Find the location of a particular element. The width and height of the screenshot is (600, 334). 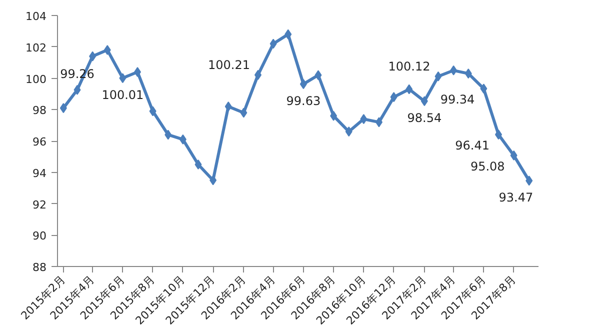

annotation: 96.41 is located at coordinates (472, 145).